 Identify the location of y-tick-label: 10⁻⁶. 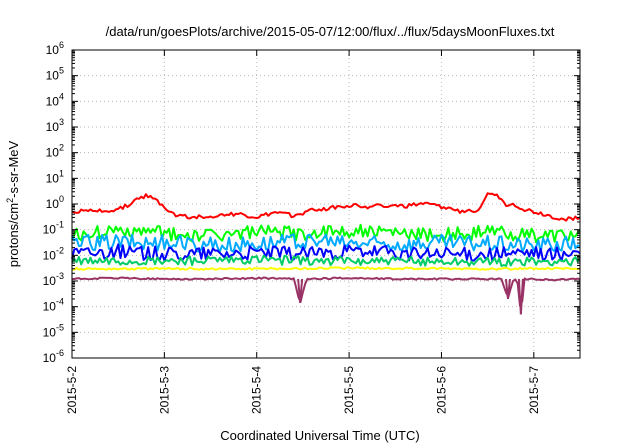
(53, 356).